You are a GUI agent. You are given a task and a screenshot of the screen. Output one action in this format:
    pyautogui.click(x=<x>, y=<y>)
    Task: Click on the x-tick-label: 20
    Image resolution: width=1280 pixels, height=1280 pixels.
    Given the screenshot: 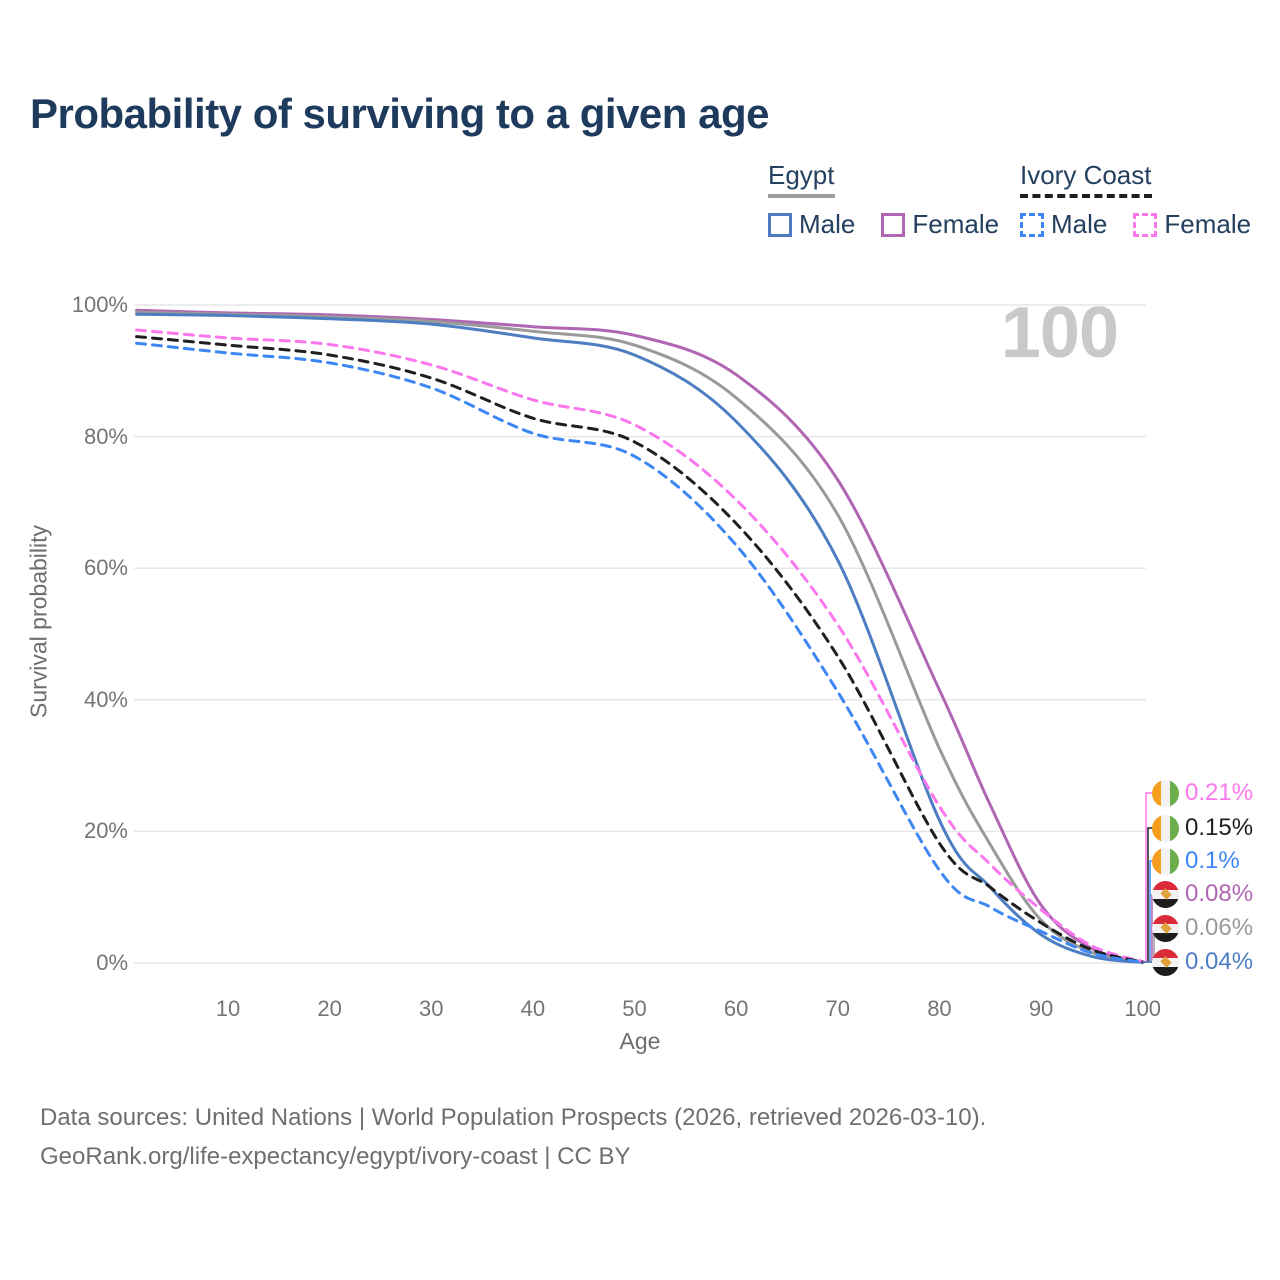 What is the action you would take?
    pyautogui.click(x=329, y=1008)
    